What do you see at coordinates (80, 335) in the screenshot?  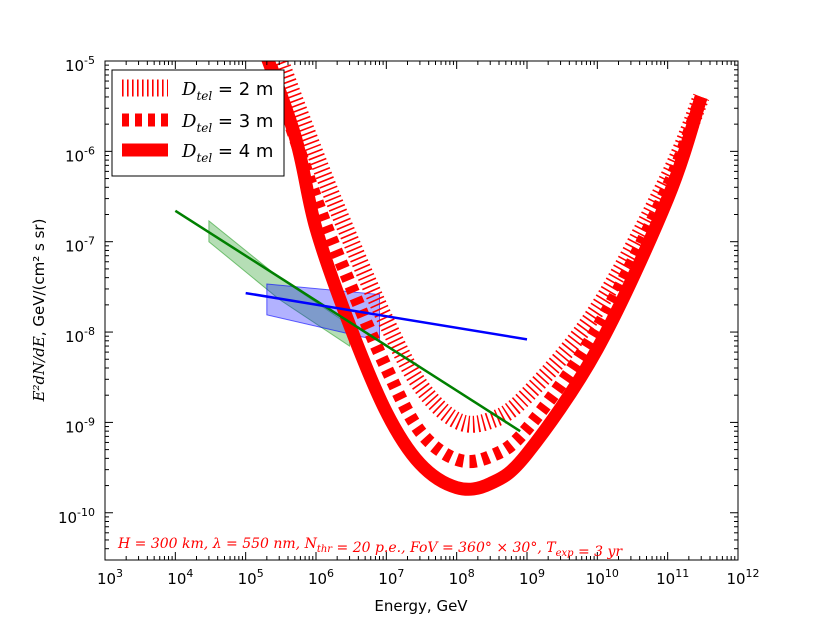 I see `y-tick-label: 10⁻⁸` at bounding box center [80, 335].